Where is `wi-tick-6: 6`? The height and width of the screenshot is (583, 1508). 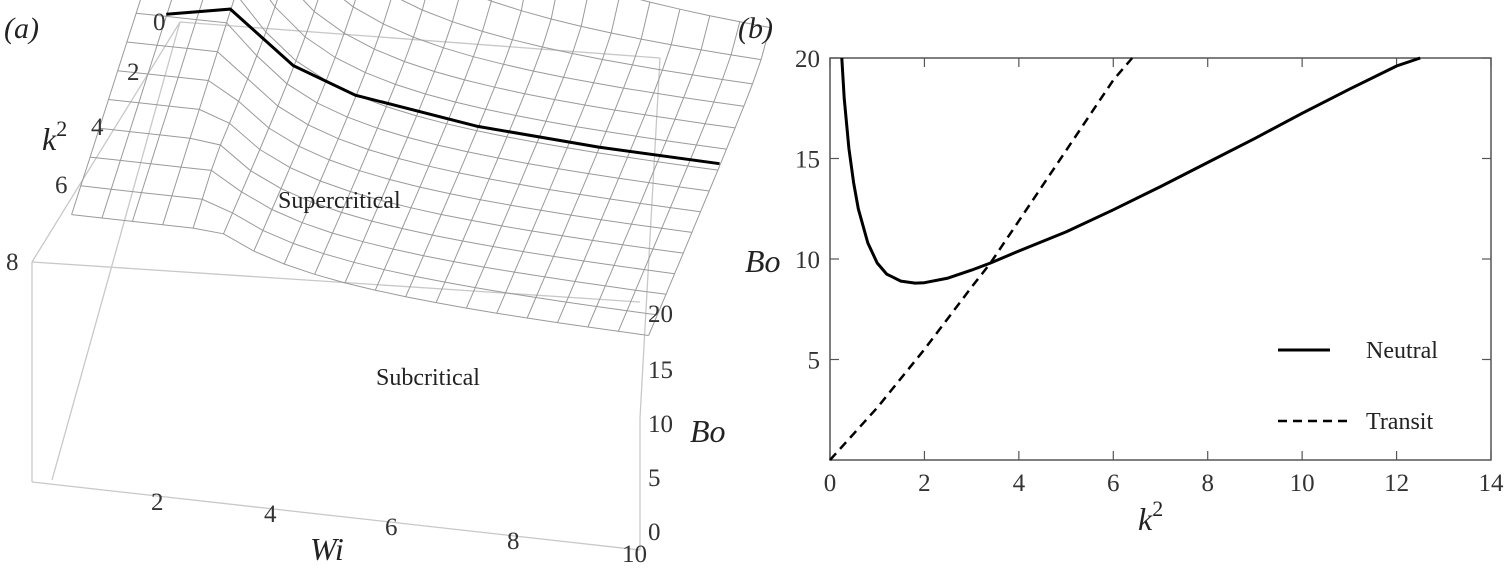
wi-tick-6: 6 is located at coordinates (391, 527).